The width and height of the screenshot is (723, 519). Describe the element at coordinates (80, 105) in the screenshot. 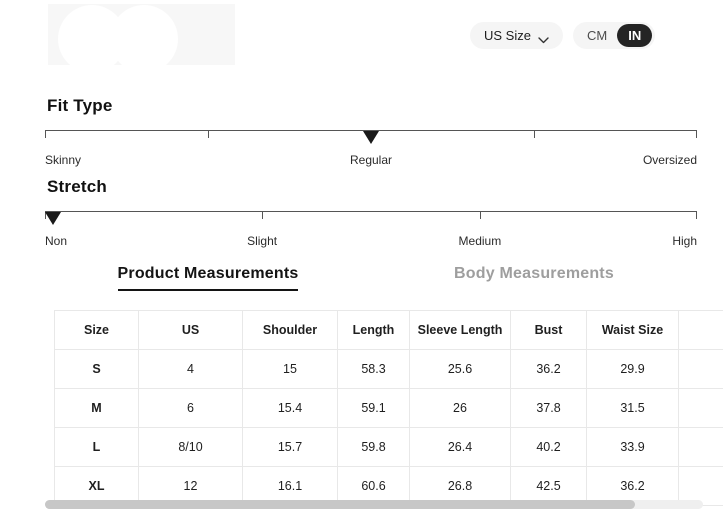

I see `fit-type-title: Fit Type` at that location.